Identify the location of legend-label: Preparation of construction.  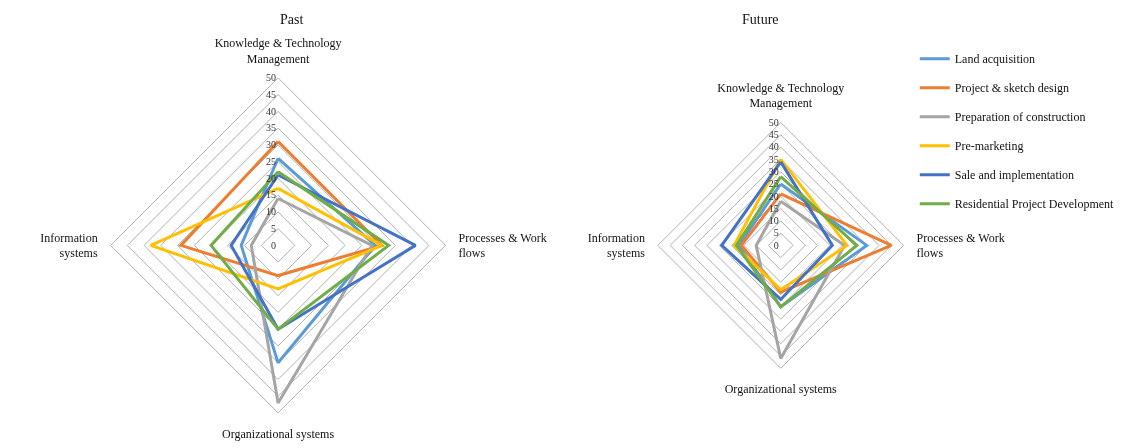
(1020, 117).